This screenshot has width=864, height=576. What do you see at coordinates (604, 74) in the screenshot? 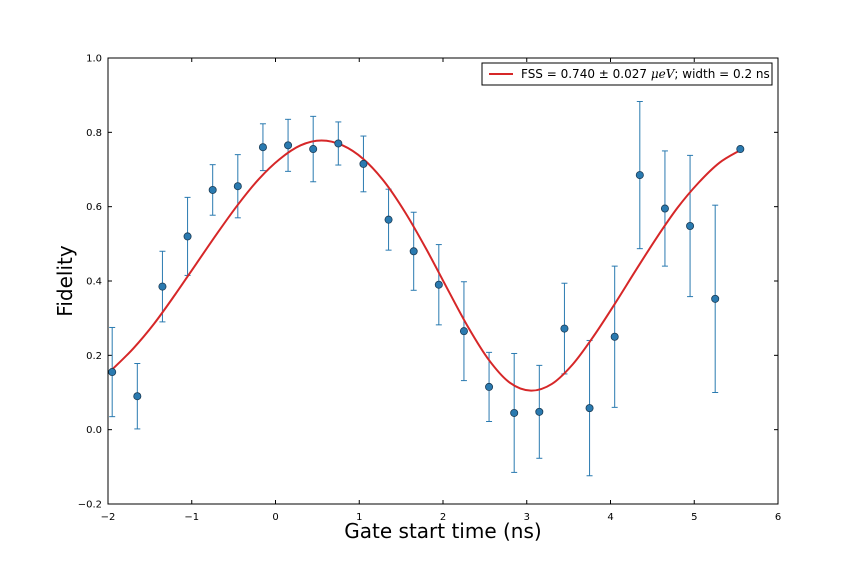
I see `legend-entry-pm: ±` at bounding box center [604, 74].